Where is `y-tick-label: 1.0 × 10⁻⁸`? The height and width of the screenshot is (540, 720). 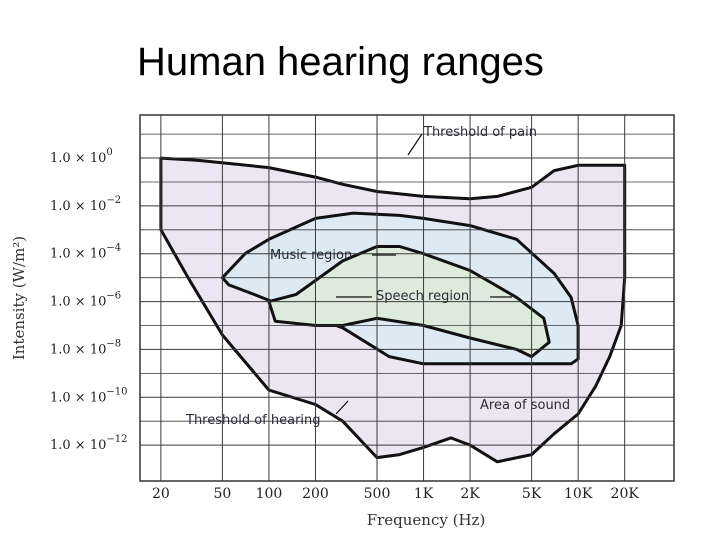 y-tick-label: 1.0 × 10⁻⁸ is located at coordinates (85, 347).